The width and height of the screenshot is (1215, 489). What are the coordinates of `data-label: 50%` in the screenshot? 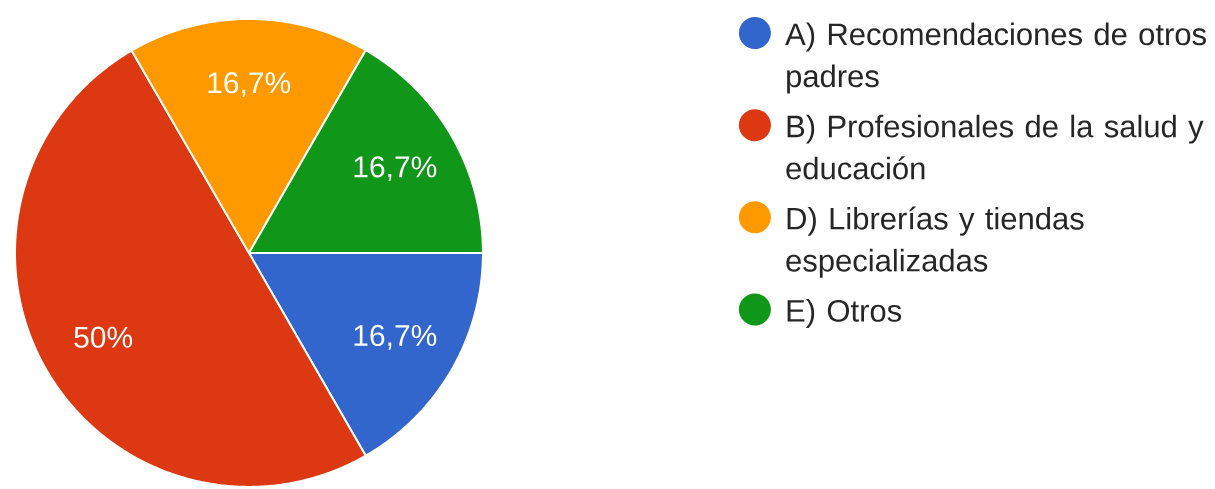 It's located at (103, 337).